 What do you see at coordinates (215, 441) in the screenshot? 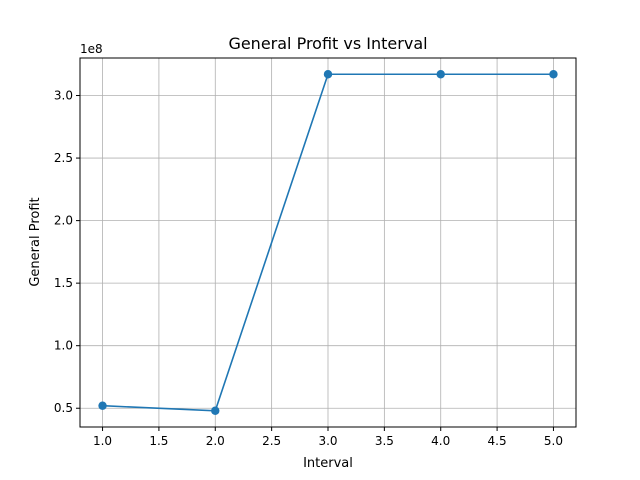
I see `x-tick-label: 2.0` at bounding box center [215, 441].